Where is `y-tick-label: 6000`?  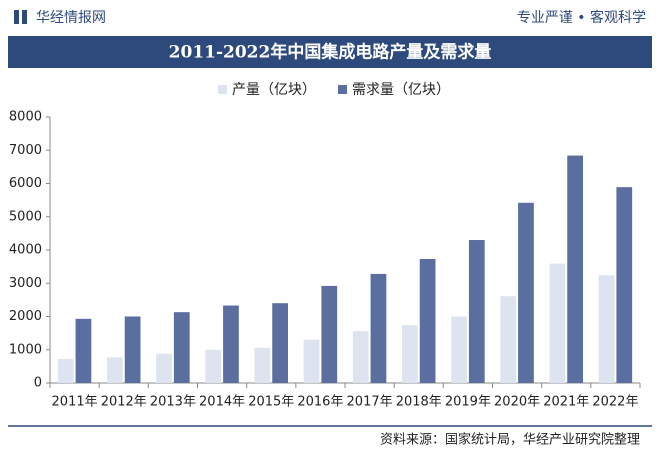
y-tick-label: 6000 is located at coordinates (25, 183).